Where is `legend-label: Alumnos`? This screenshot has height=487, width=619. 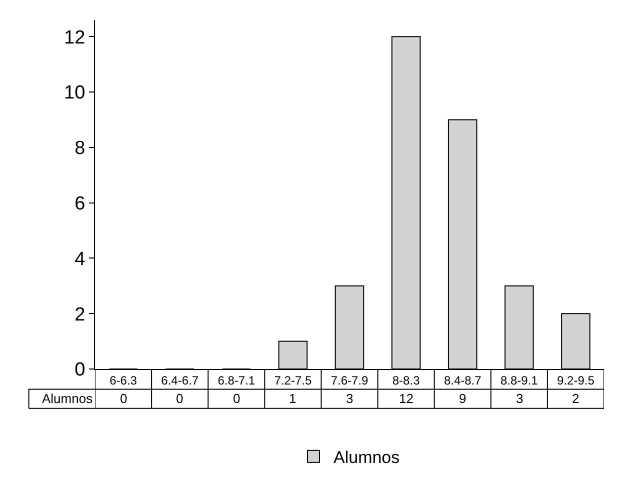 legend-label: Alumnos is located at coordinates (367, 457).